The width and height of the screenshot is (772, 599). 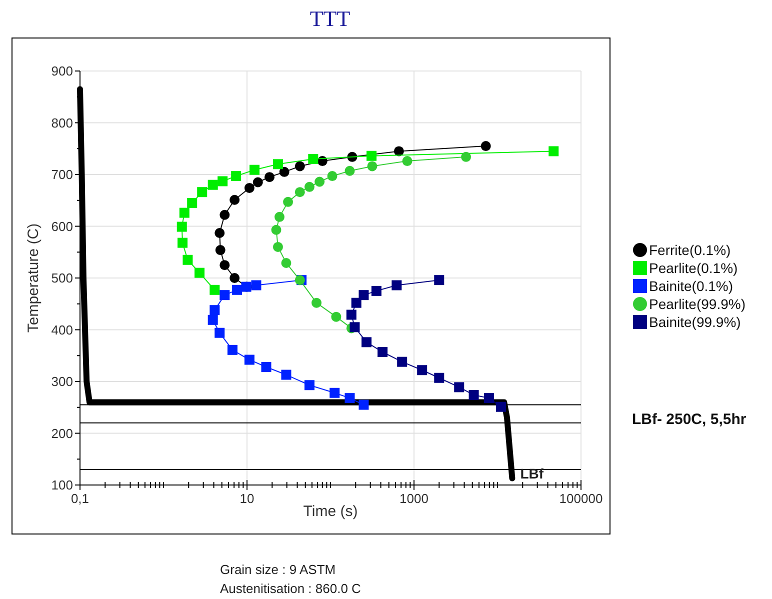 What do you see at coordinates (80, 498) in the screenshot?
I see `x-tick-label: 0,1` at bounding box center [80, 498].